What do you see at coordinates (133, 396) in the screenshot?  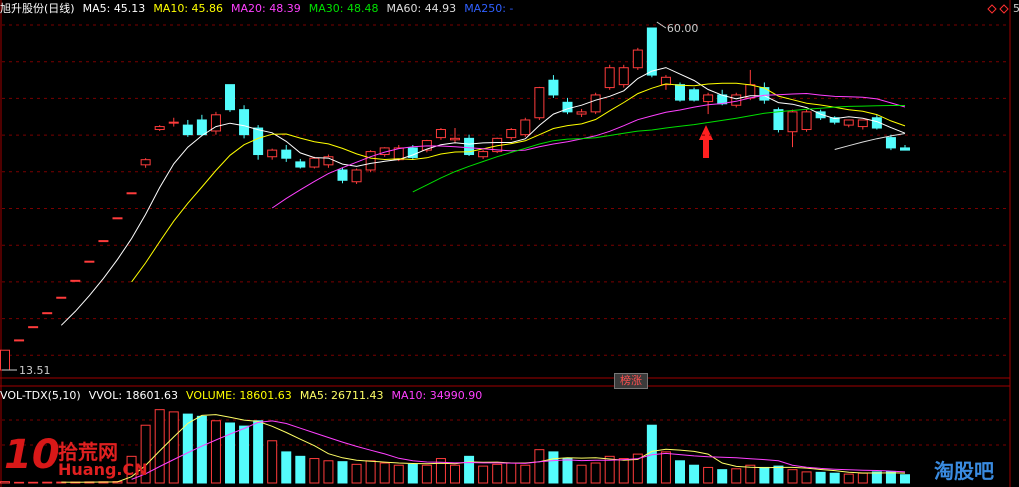 I see `vol-item: VVOL18601.63` at bounding box center [133, 396].